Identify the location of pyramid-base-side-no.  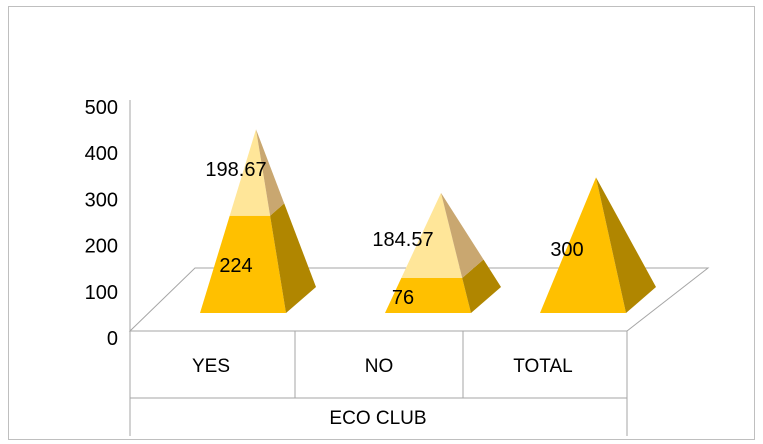
(481, 286).